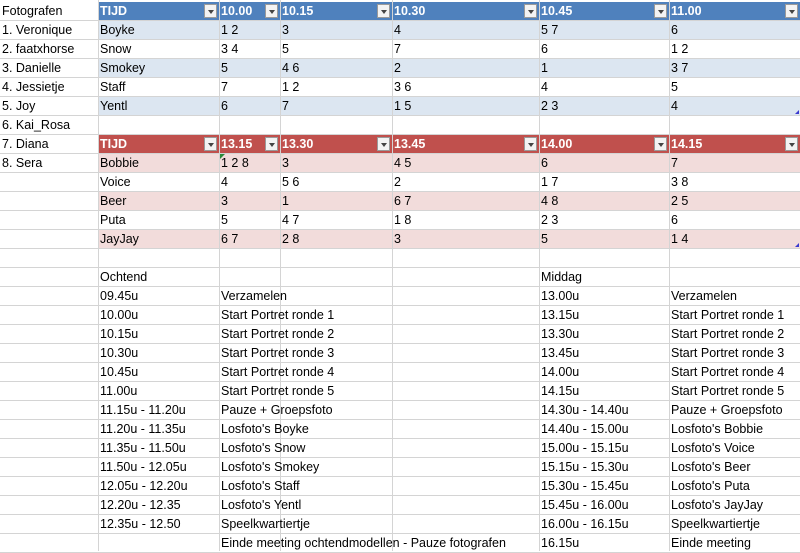  I want to click on table1-cell: 4 6, so click(291, 68).